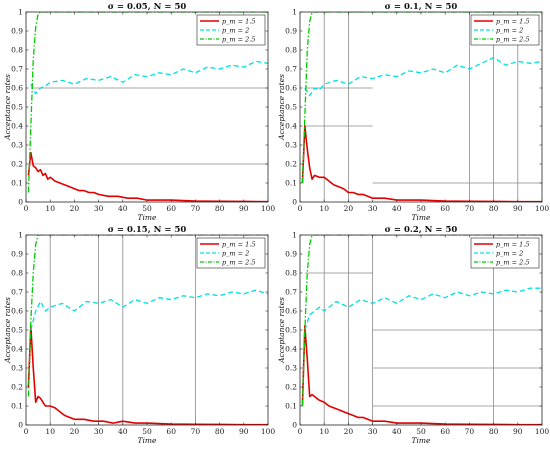 This screenshot has width=550, height=449. Describe the element at coordinates (494, 208) in the screenshot. I see `x-tick-label: 80` at that location.